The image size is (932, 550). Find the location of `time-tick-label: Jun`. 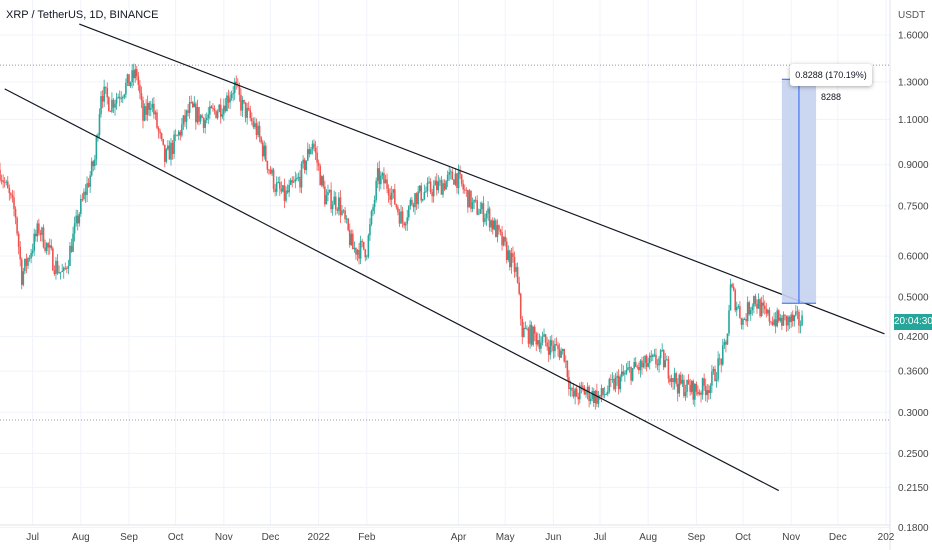

time-tick-label: Jun is located at coordinates (553, 537).